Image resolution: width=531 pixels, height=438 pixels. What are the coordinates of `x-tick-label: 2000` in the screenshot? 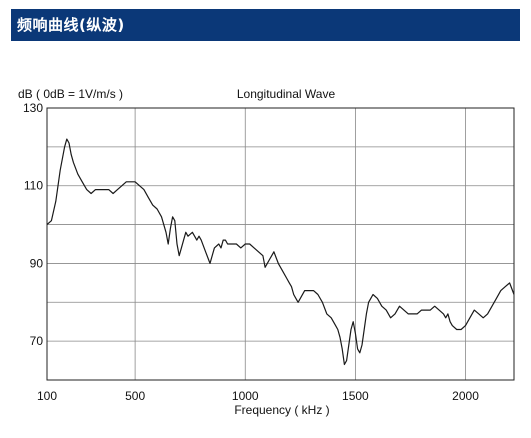 It's located at (465, 396).